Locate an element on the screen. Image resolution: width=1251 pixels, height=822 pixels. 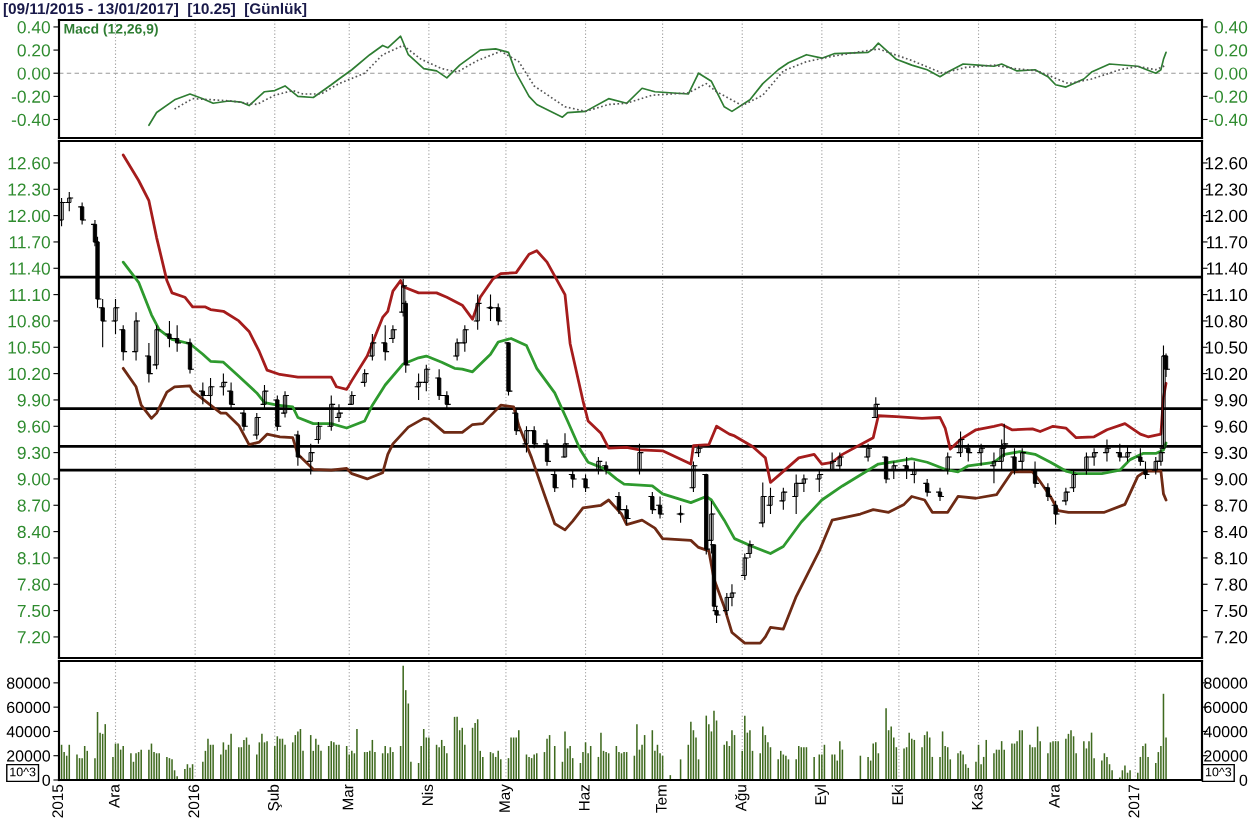
y-tick-label: 60000 is located at coordinates (29, 707).